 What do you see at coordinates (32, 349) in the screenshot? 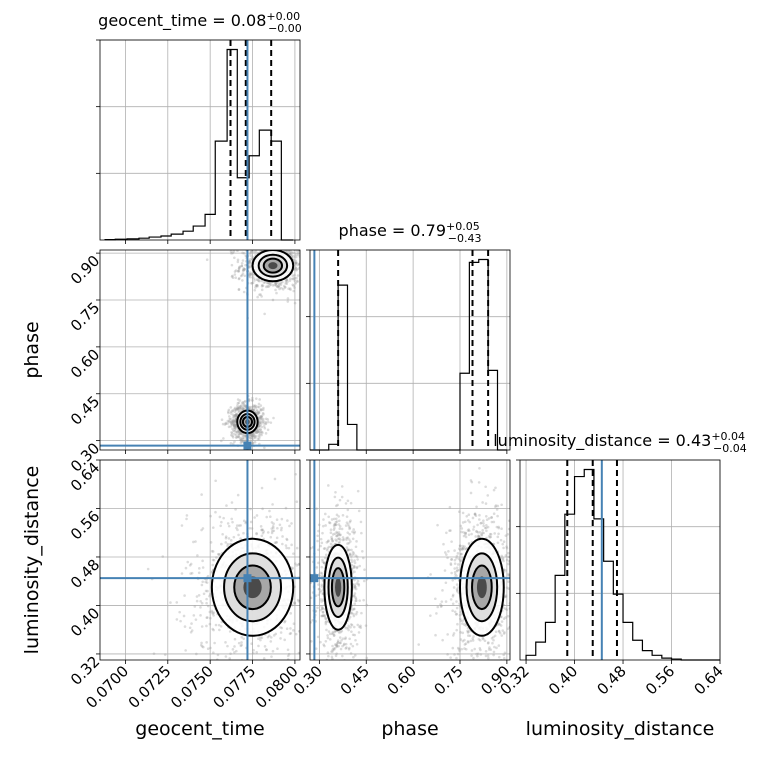
I see `y-axis-label-phase: phase` at bounding box center [32, 349].